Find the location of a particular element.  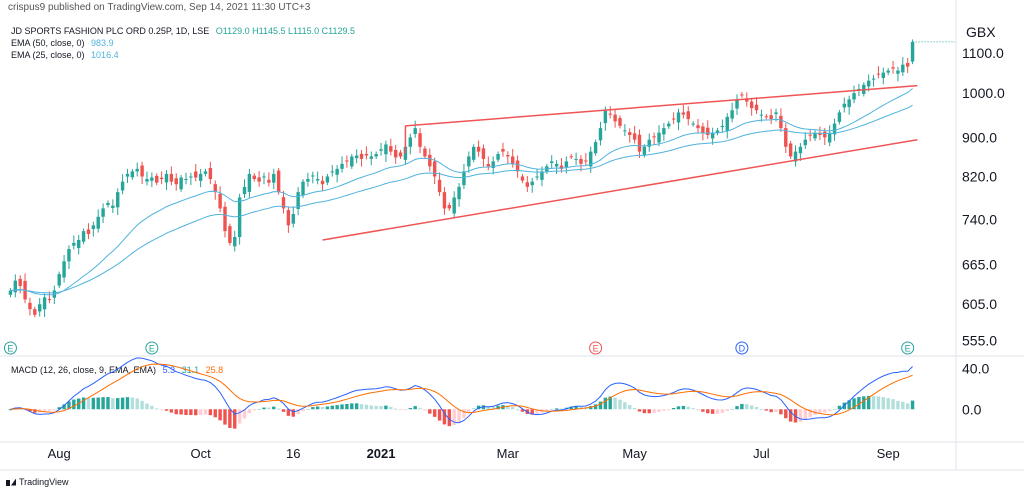

currency-label: GBX is located at coordinates (981, 32).